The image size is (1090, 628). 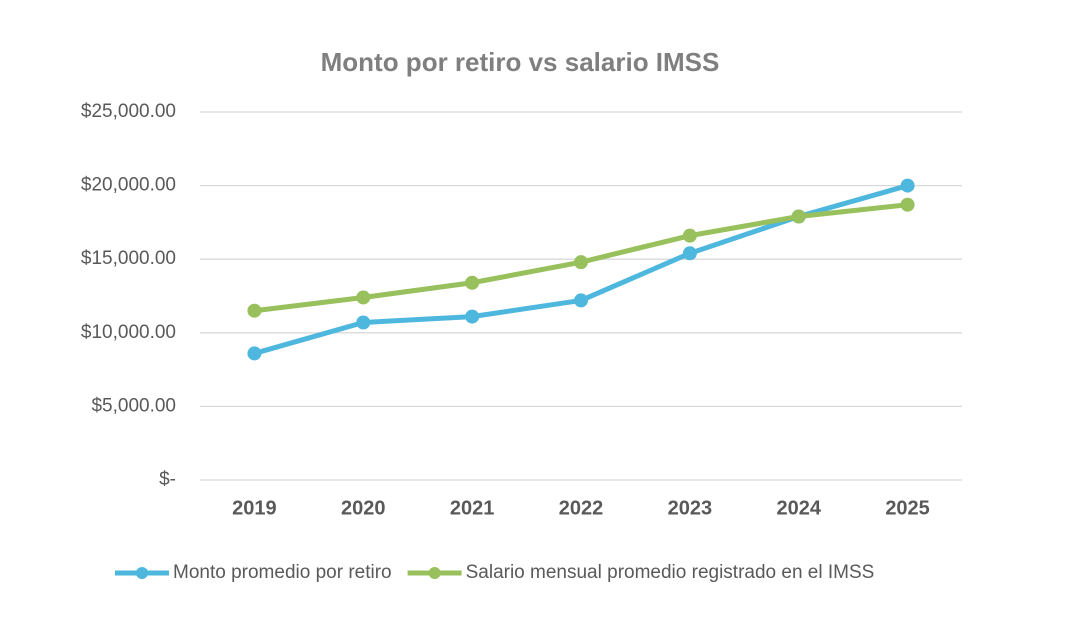 I want to click on x-tick-label: 2025, so click(x=907, y=508).